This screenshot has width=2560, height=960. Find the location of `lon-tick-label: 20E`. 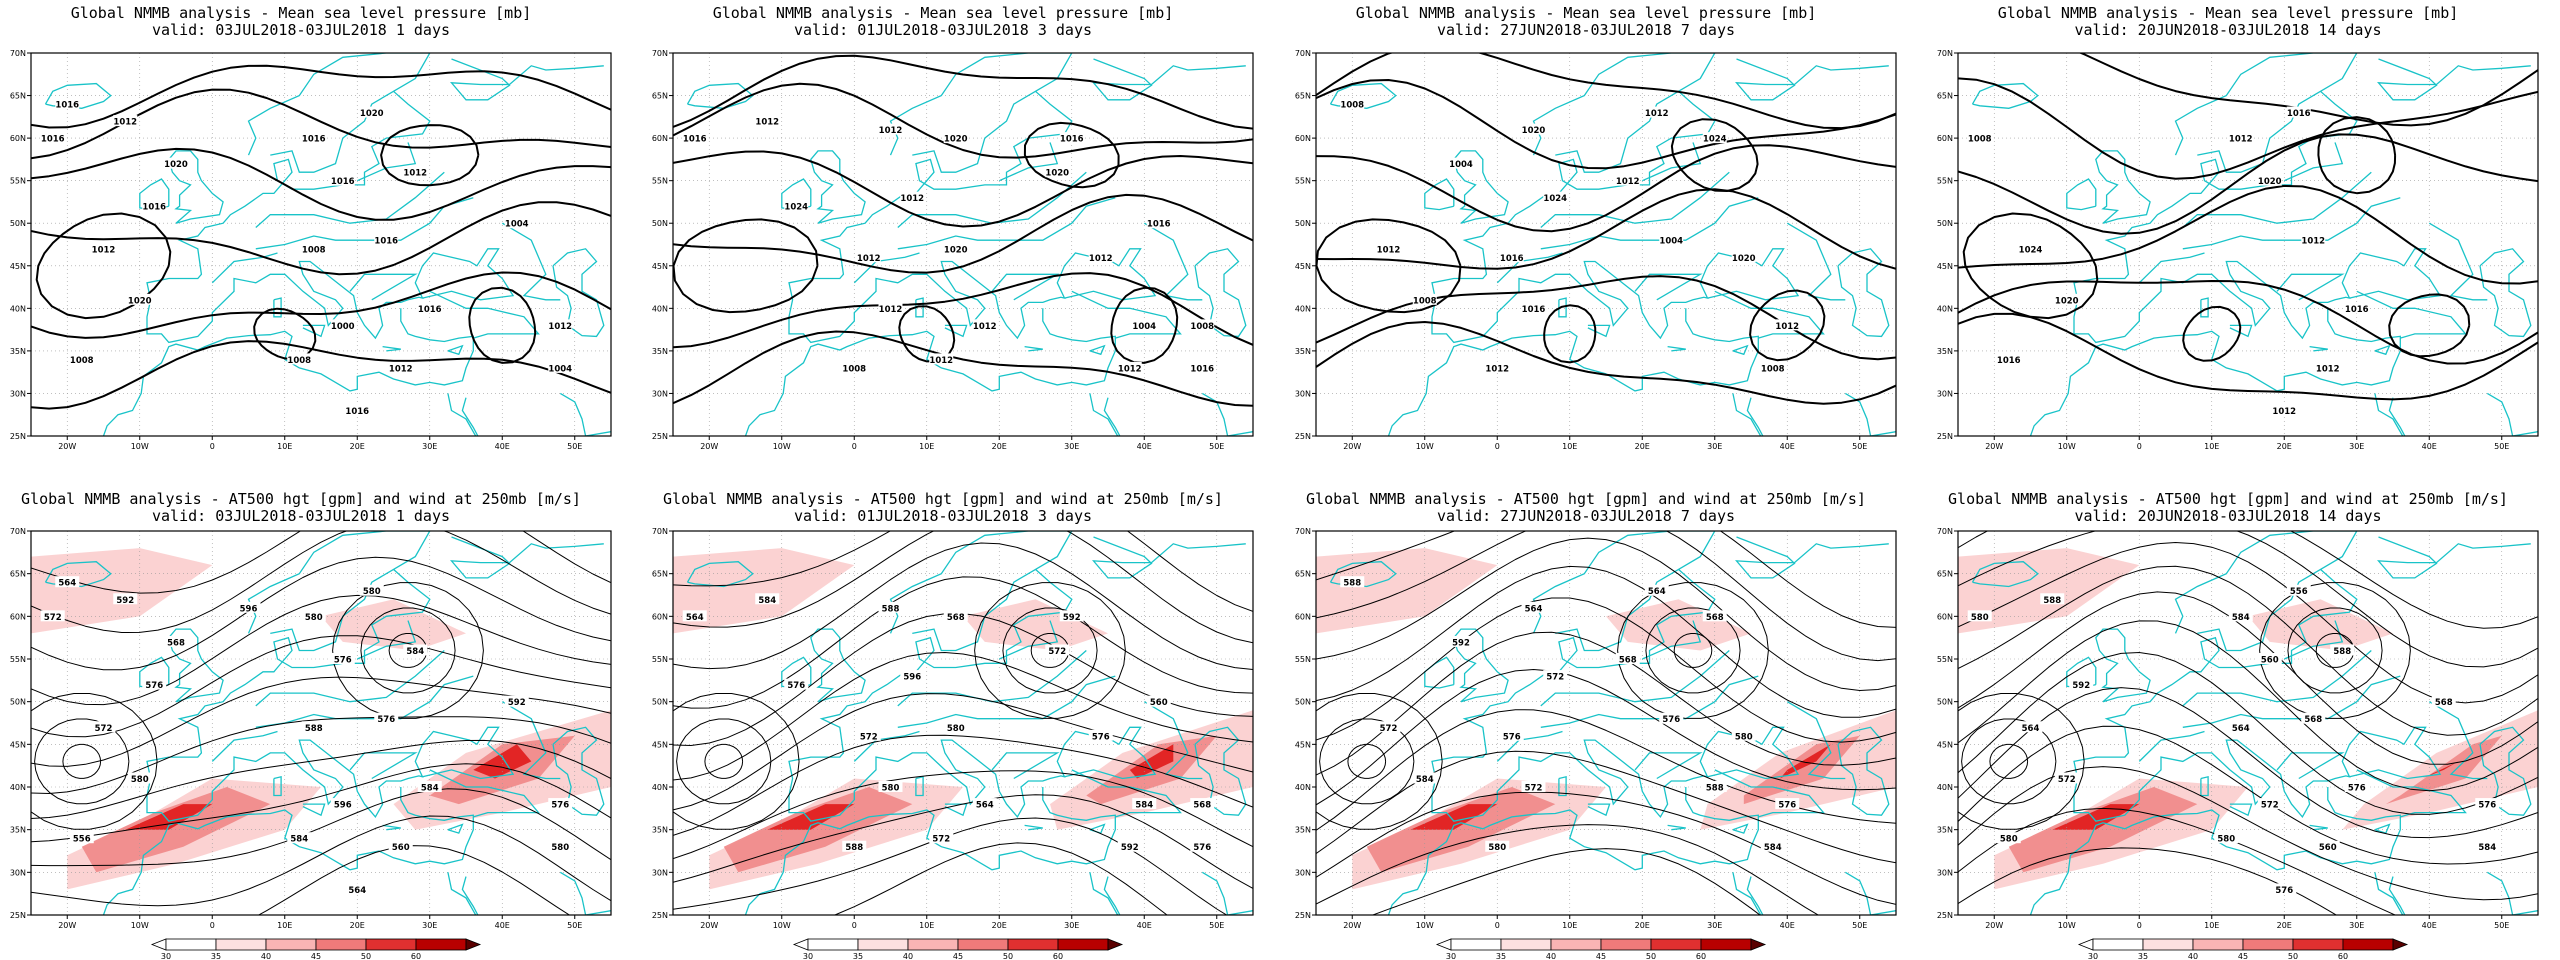

lon-tick-label: 20E is located at coordinates (357, 925).